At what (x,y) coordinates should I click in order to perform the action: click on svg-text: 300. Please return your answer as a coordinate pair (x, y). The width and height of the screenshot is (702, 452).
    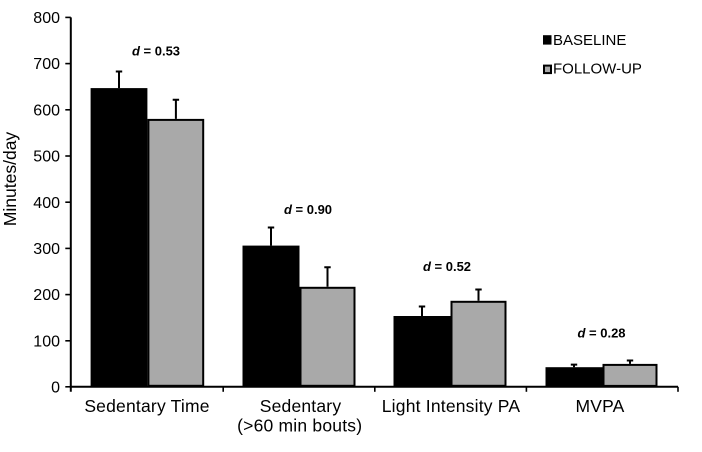
    Looking at the image, I should click on (46, 249).